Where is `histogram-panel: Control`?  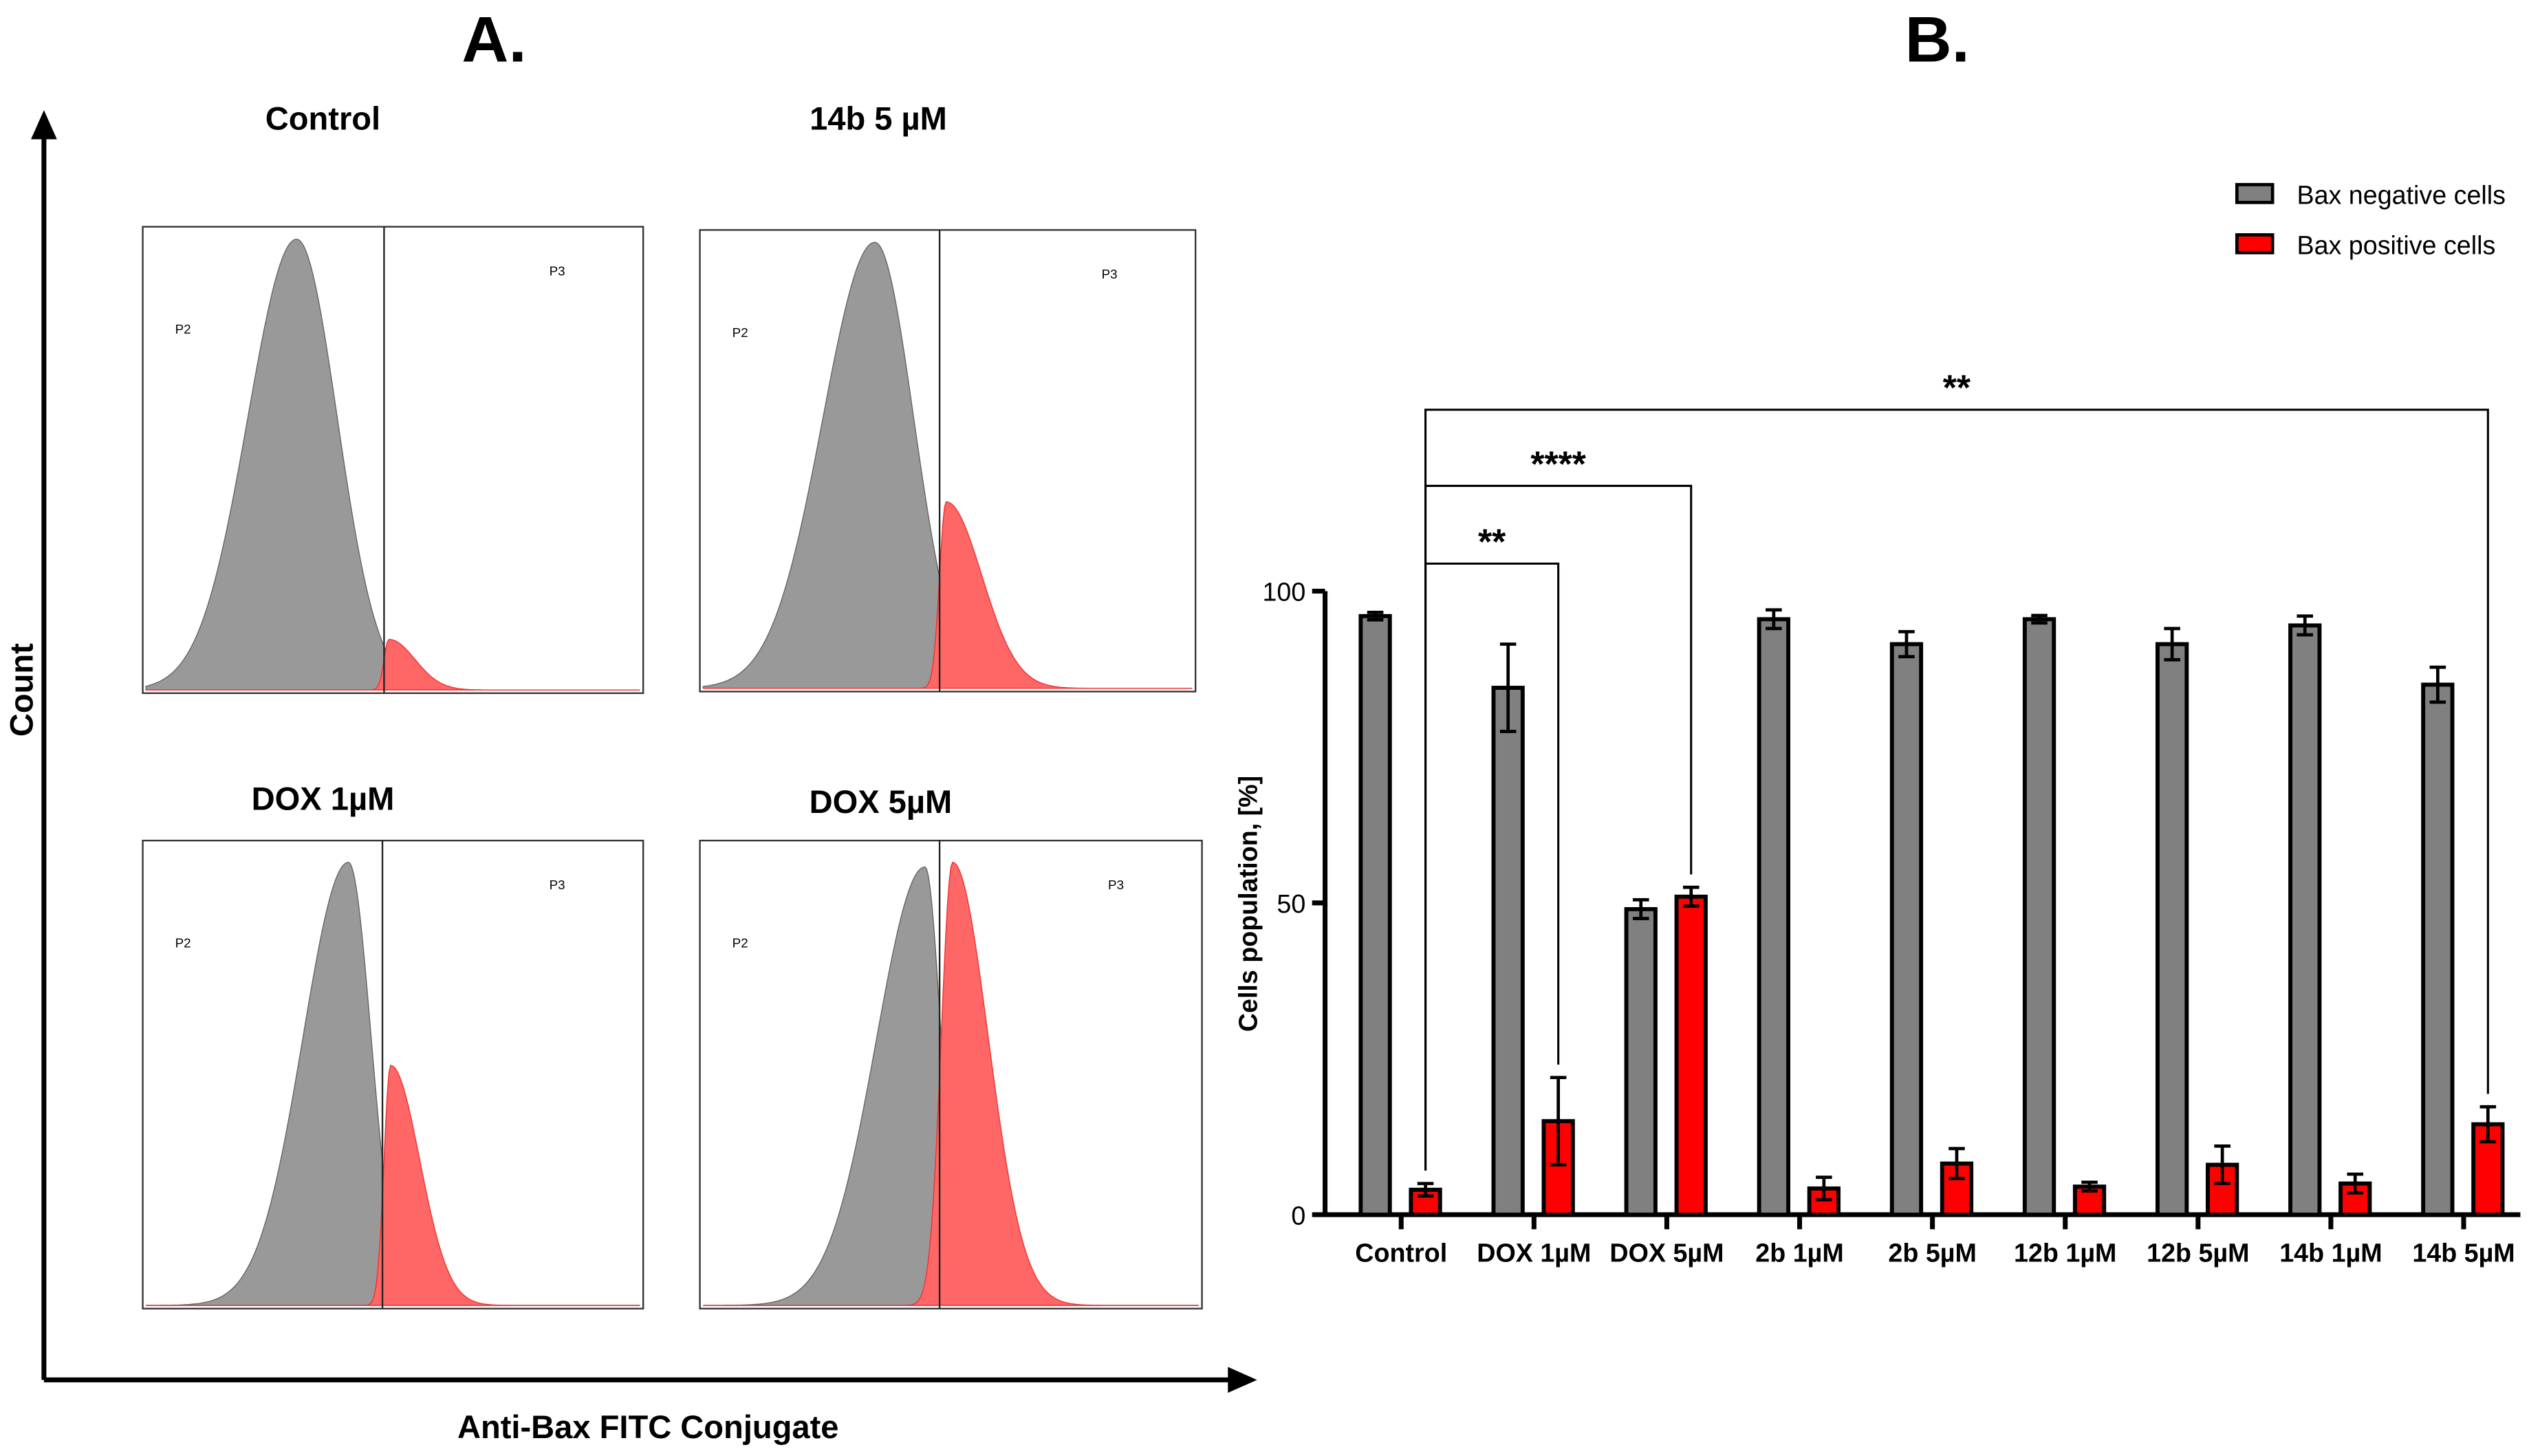 histogram-panel: Control is located at coordinates (322, 118).